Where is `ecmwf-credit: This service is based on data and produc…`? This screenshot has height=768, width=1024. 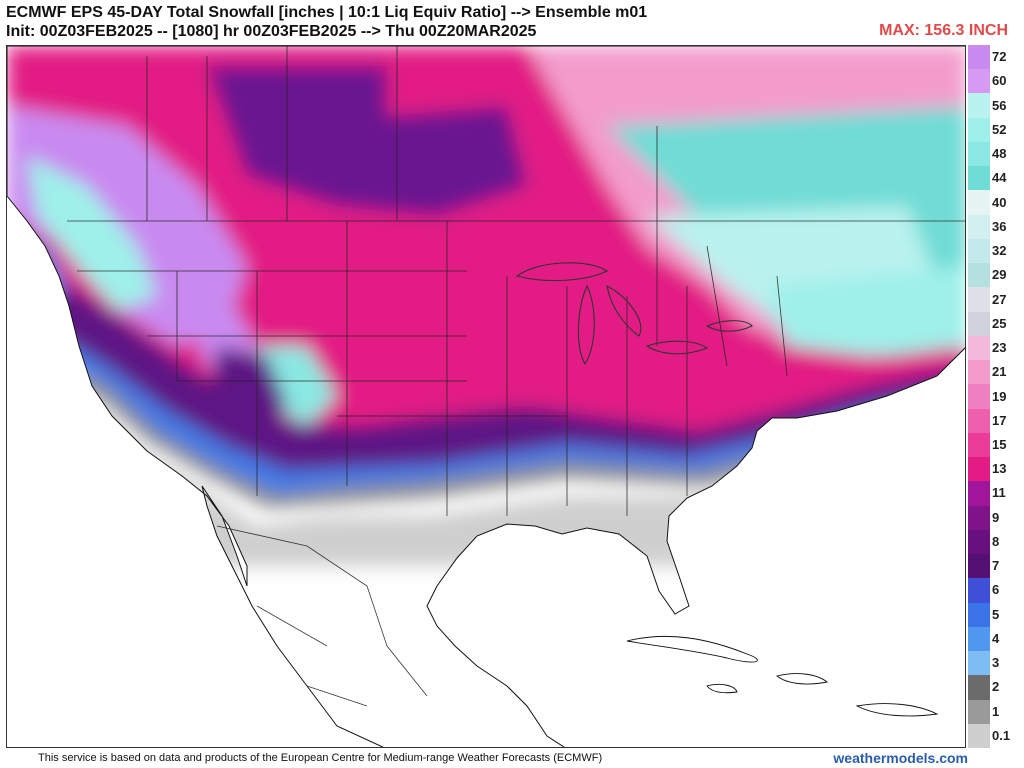
ecmwf-credit: This service is based on data and produc… is located at coordinates (320, 758).